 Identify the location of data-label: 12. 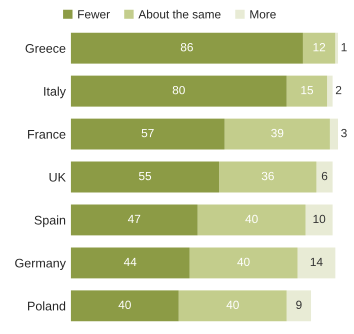
(319, 47).